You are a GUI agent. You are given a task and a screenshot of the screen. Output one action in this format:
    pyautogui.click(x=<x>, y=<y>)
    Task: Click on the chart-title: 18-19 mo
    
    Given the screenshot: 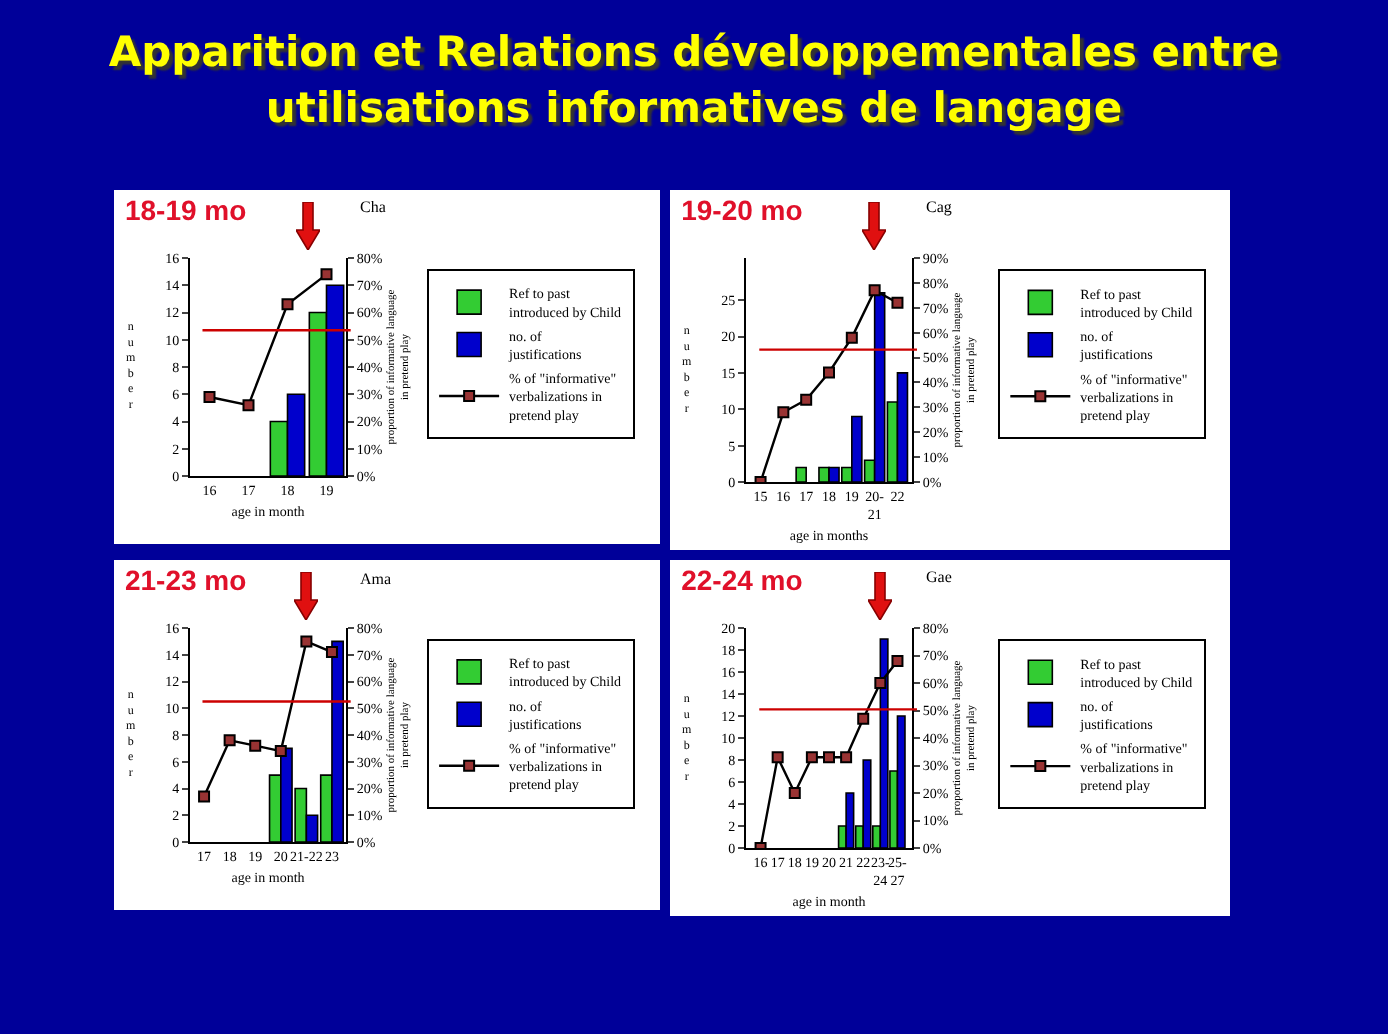 What is the action you would take?
    pyautogui.click(x=185, y=210)
    